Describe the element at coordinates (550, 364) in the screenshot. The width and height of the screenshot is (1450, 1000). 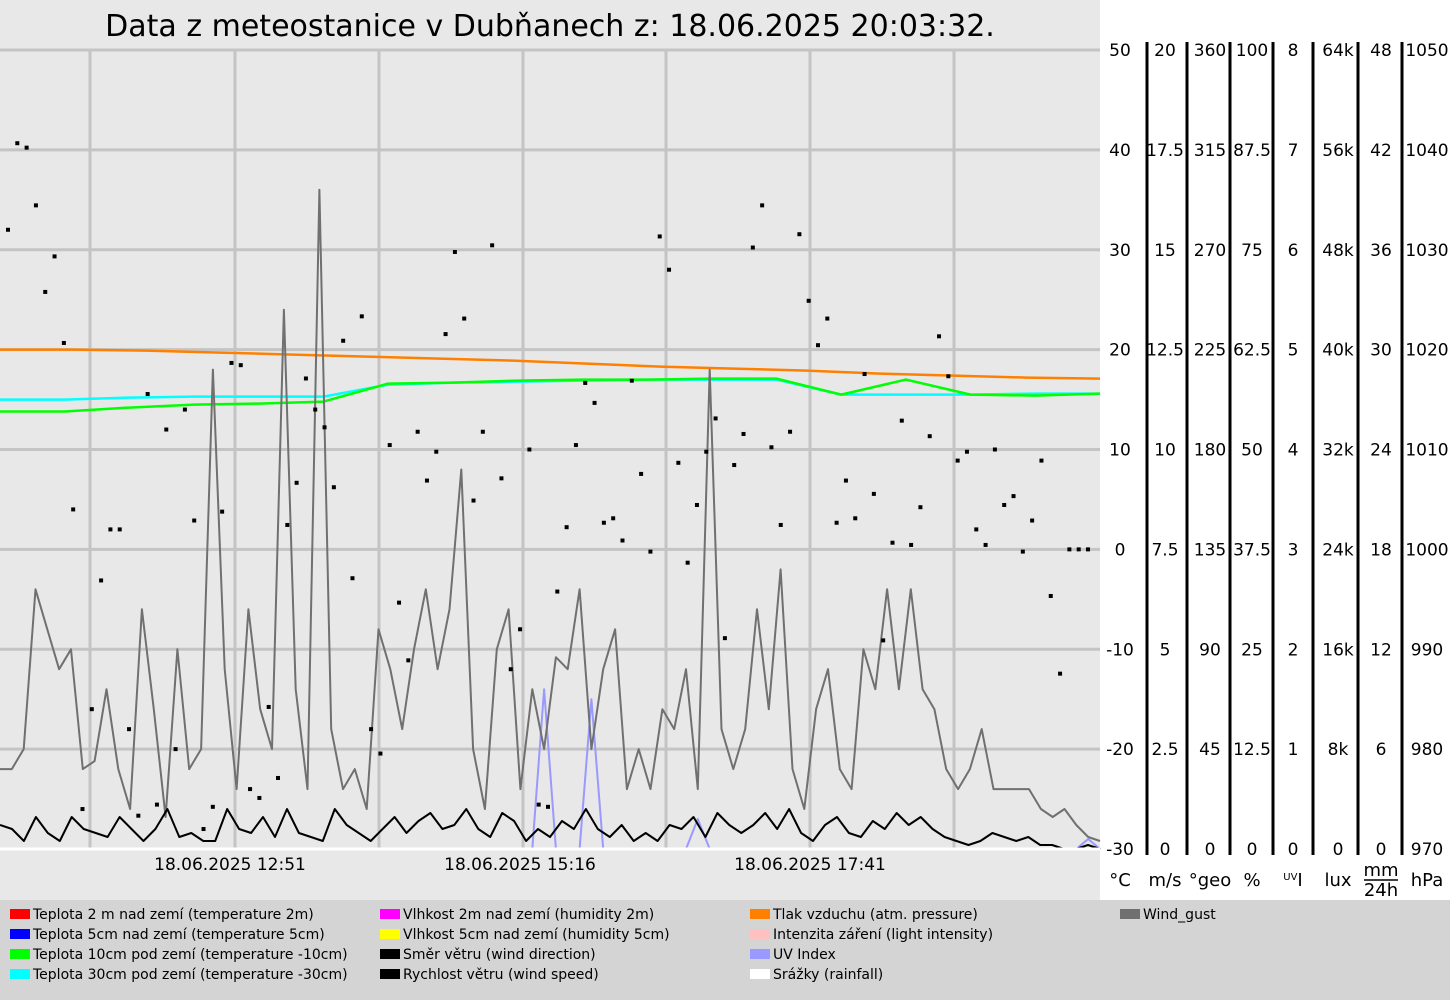
I see `series-line-tlak` at that location.